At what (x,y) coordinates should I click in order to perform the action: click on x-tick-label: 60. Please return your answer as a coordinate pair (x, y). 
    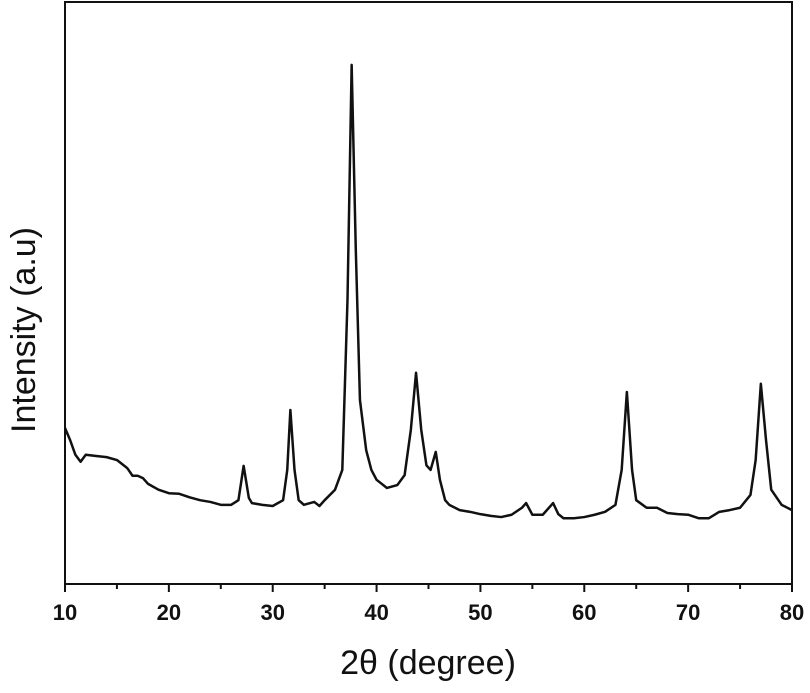
    Looking at the image, I should click on (584, 612).